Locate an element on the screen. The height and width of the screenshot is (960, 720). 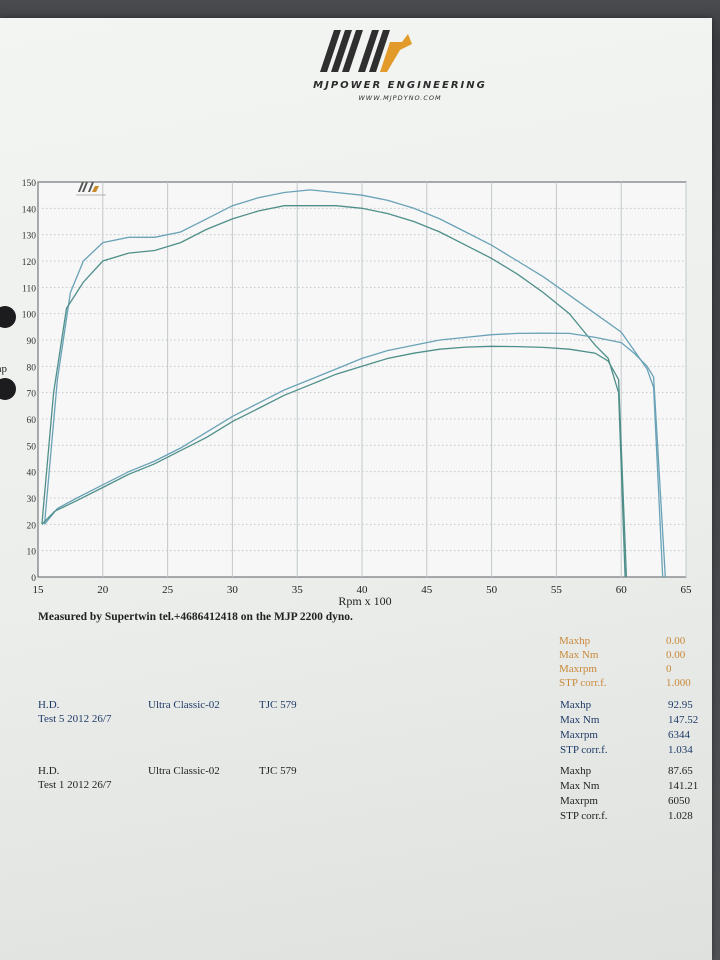
result-value: 1.034 is located at coordinates (680, 750).